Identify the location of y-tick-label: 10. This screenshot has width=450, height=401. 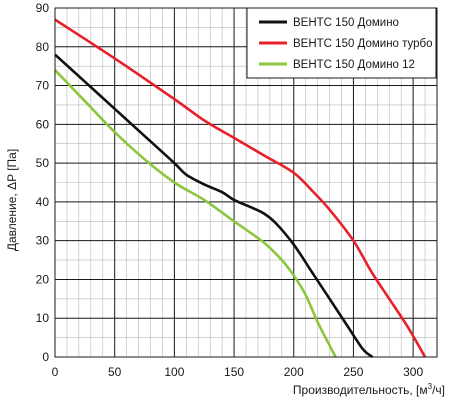
(43, 318).